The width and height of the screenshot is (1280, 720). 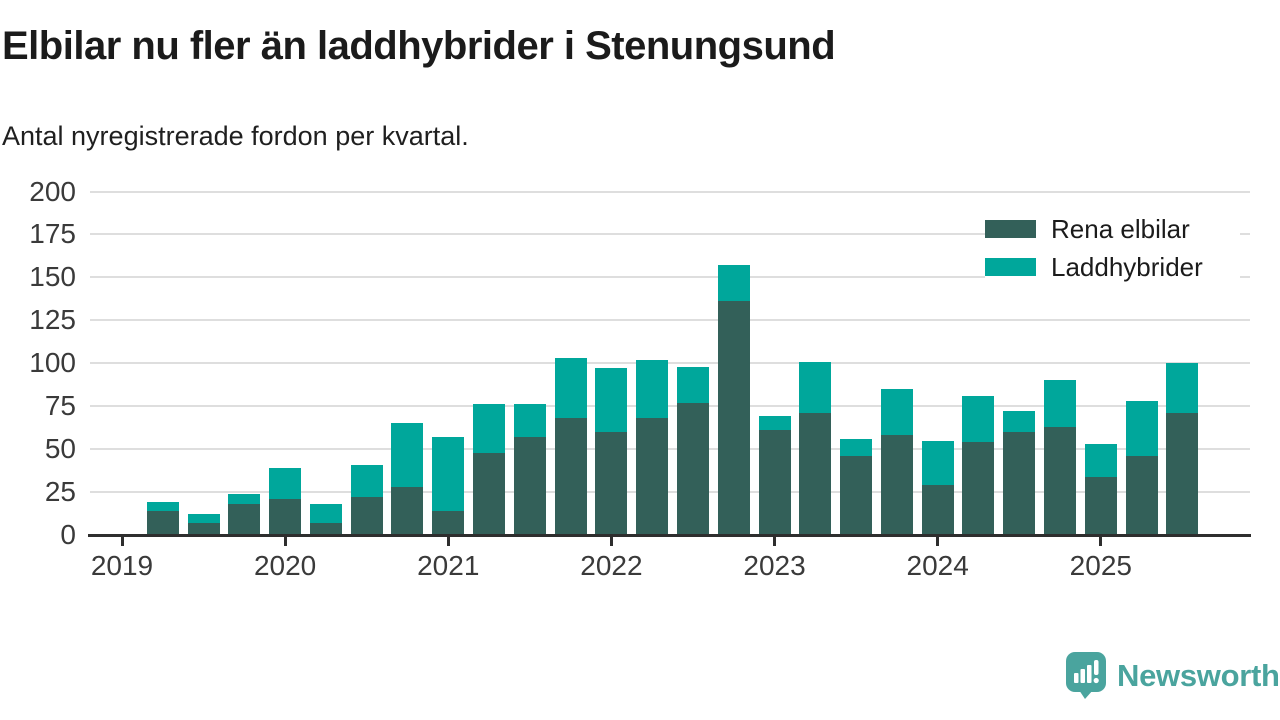 What do you see at coordinates (122, 541) in the screenshot?
I see `x-axis-tick-2019` at bounding box center [122, 541].